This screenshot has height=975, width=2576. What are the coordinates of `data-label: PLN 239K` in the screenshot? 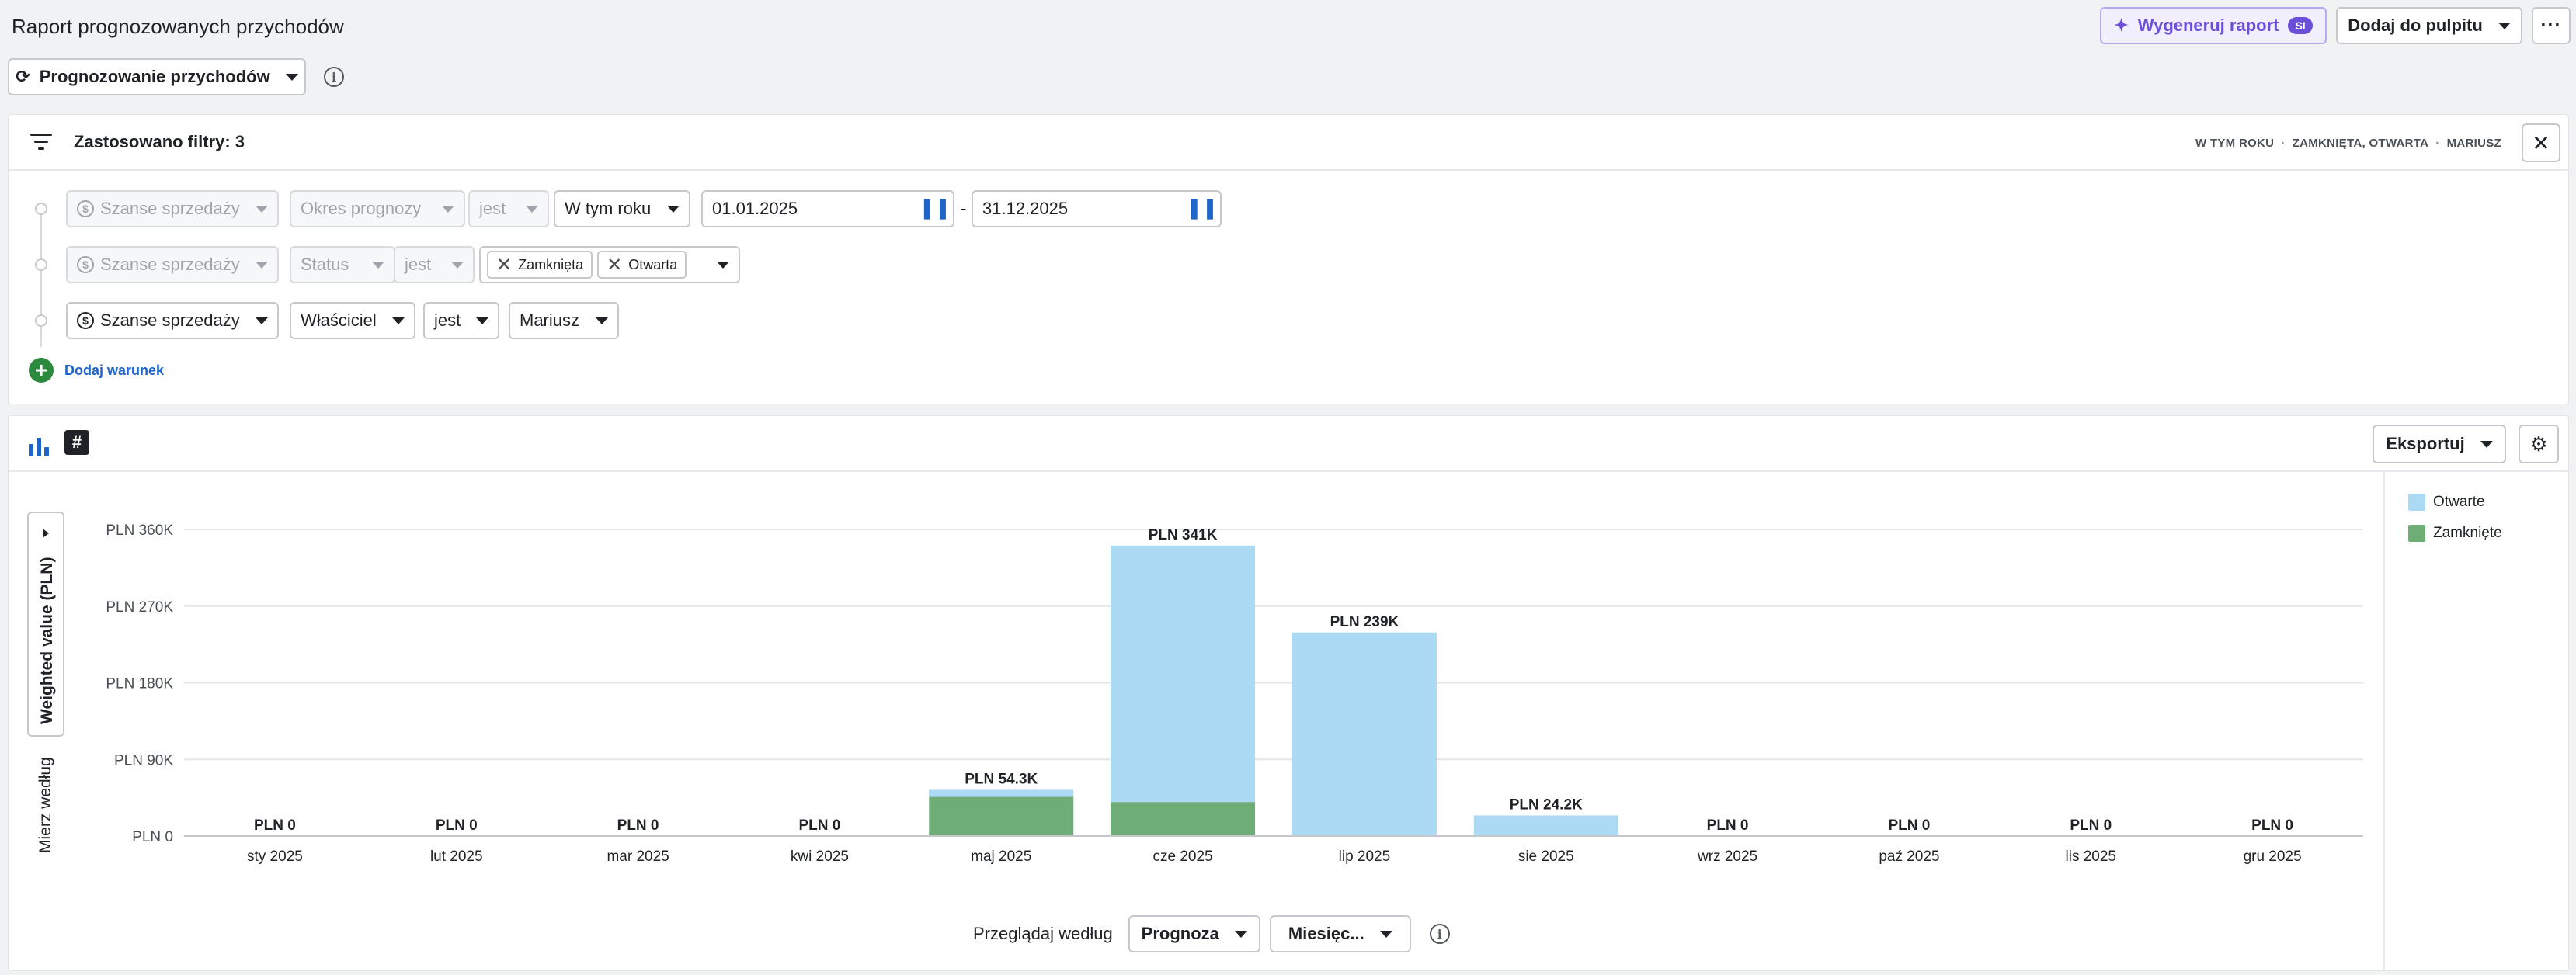 It's located at (1364, 622).